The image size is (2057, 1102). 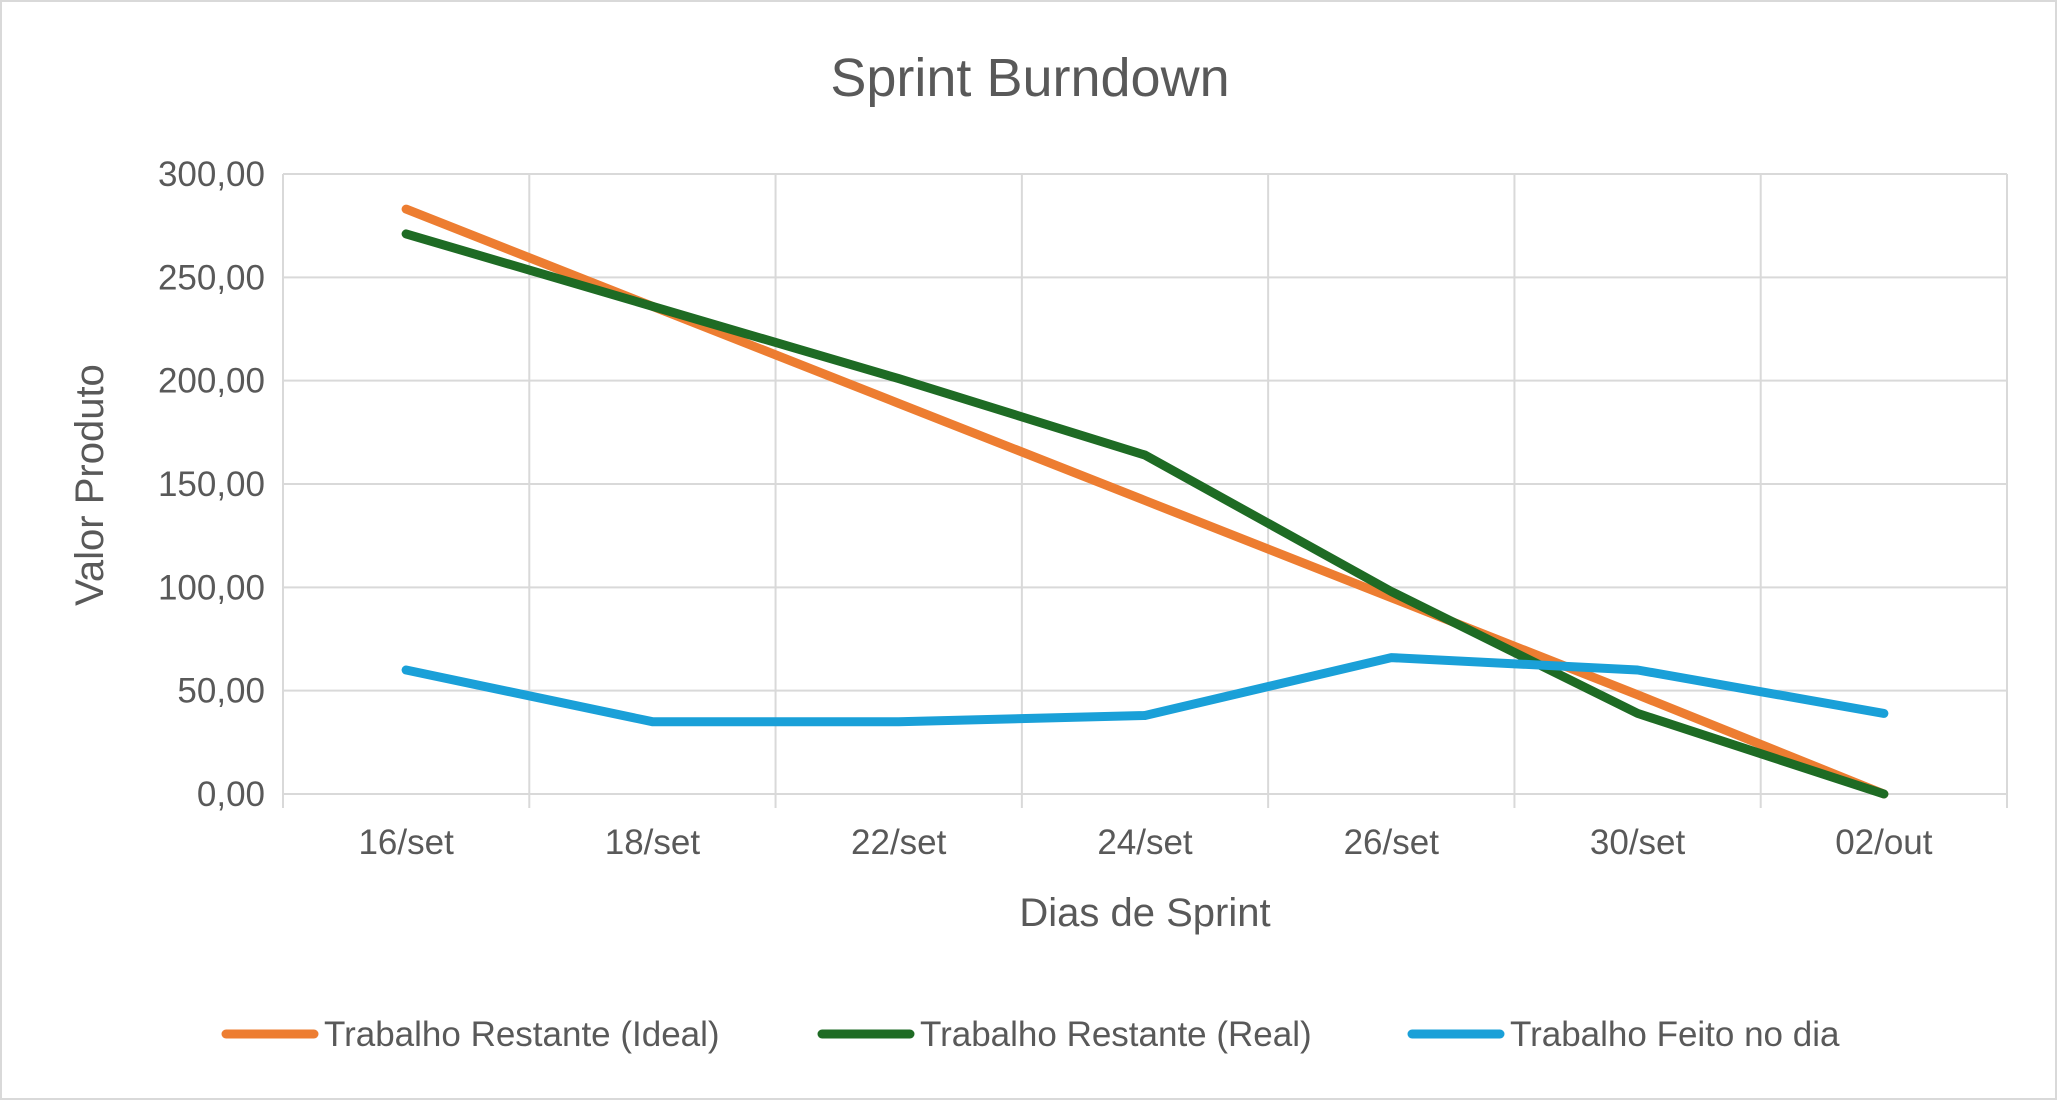 I want to click on legend-label: Trabalho Restante (Ideal), so click(x=522, y=1034).